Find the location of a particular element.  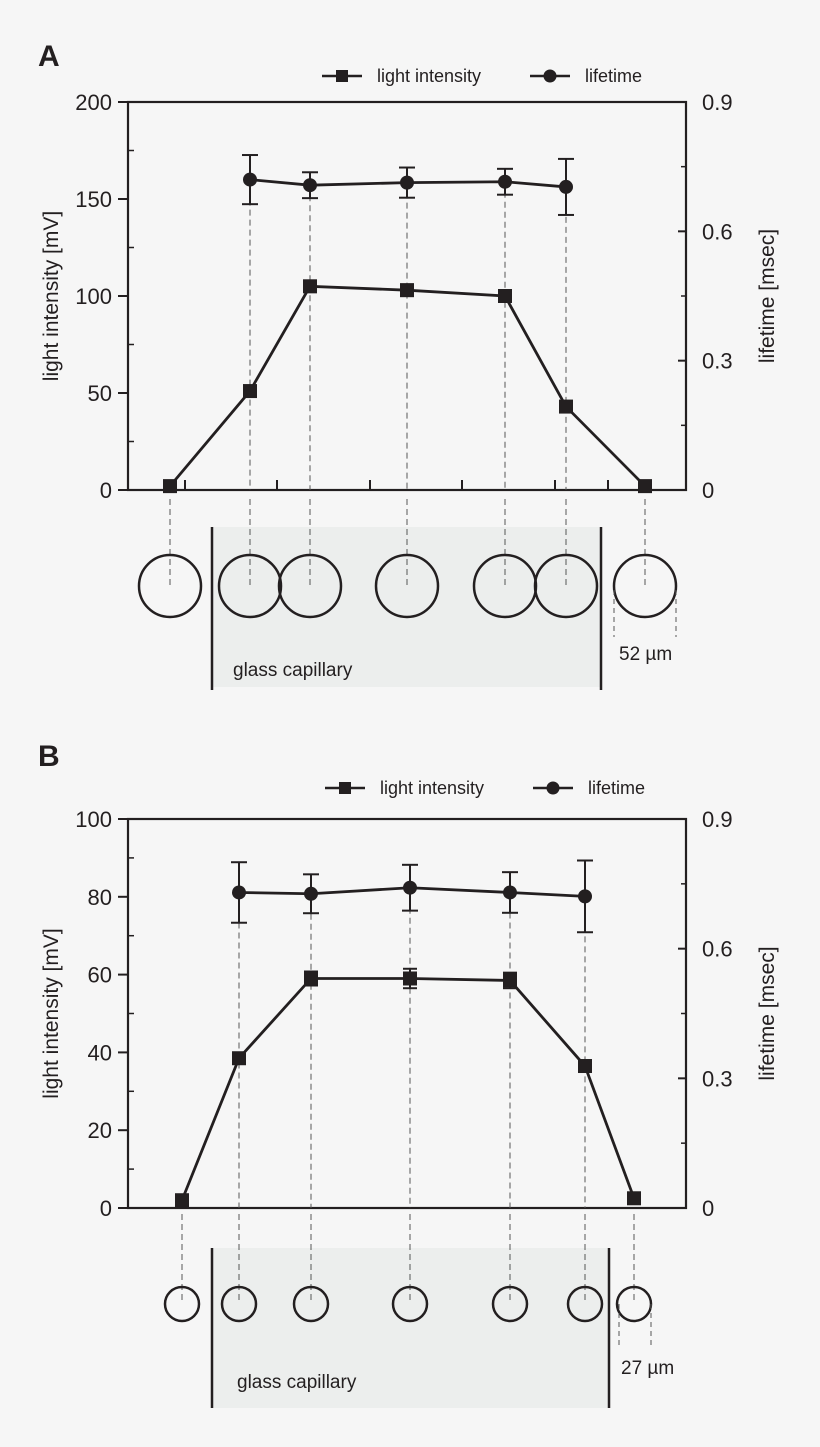

scale-label: 52 µm is located at coordinates (645, 654).